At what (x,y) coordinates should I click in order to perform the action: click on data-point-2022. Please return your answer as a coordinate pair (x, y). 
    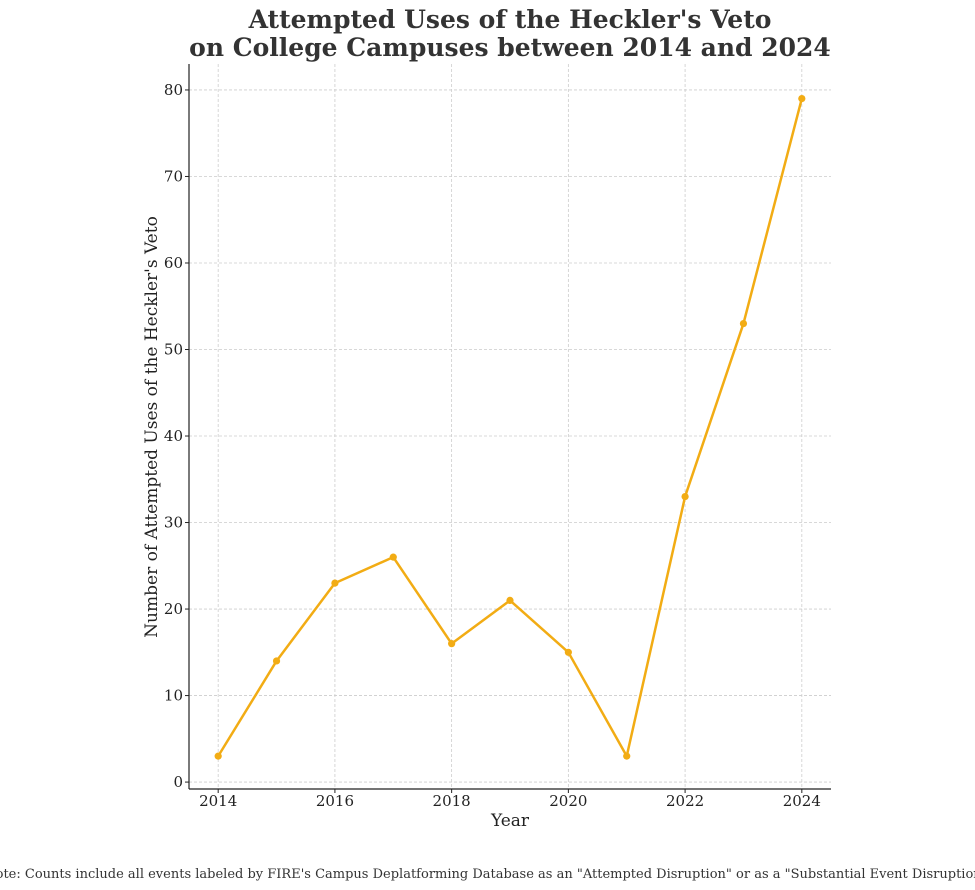
    Looking at the image, I should click on (685, 496).